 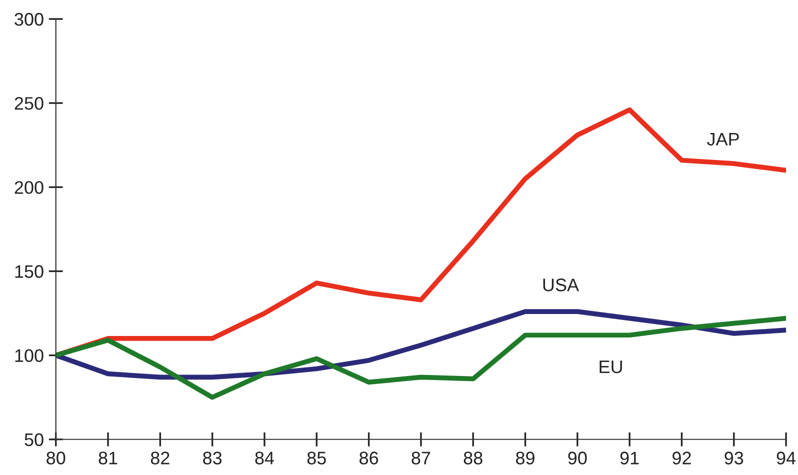 What do you see at coordinates (525, 458) in the screenshot?
I see `x-tick-label: 89` at bounding box center [525, 458].